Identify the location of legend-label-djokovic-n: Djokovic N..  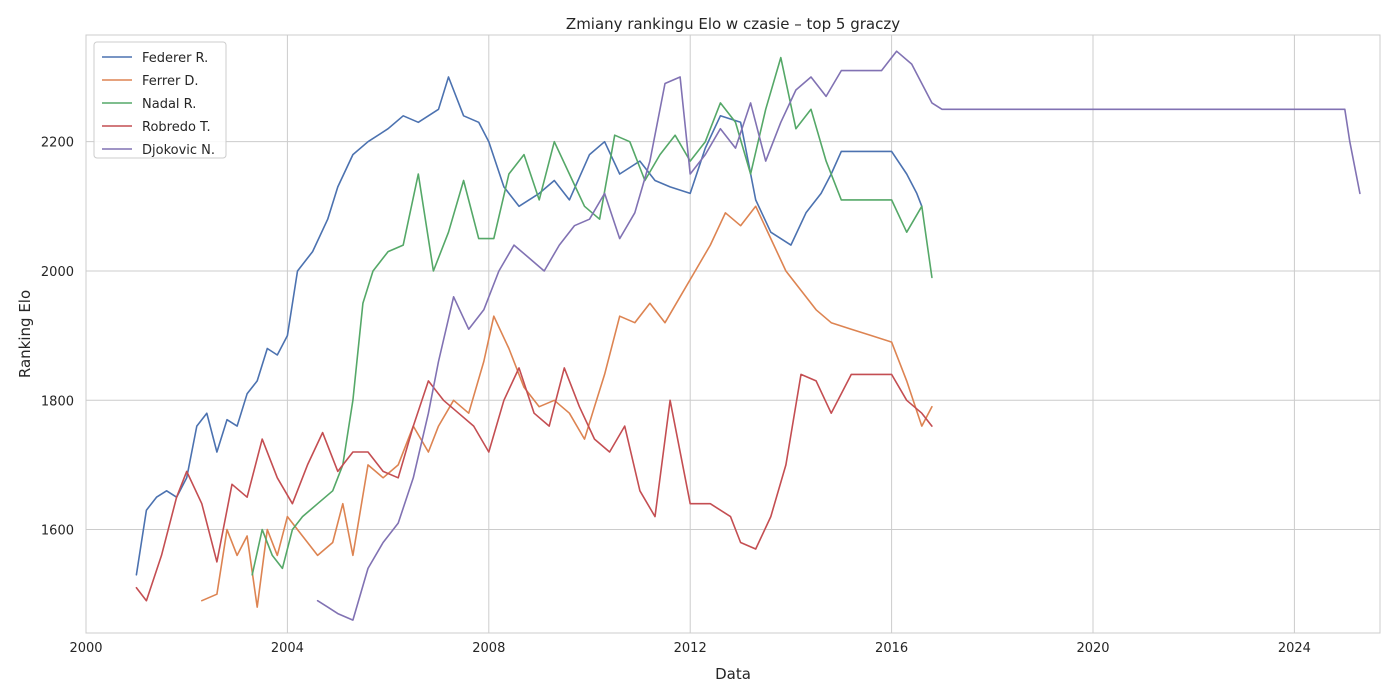
(178, 150).